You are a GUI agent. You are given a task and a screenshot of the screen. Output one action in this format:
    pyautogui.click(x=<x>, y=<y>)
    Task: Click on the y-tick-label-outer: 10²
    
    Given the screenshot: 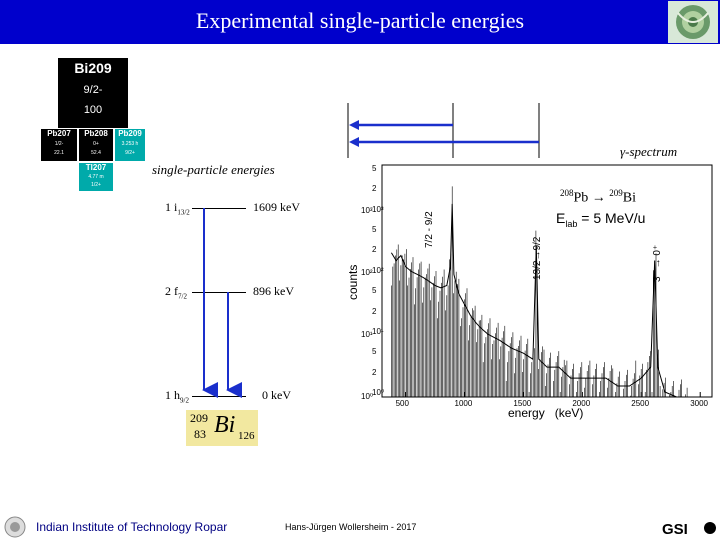 What is the action you would take?
    pyautogui.click(x=367, y=272)
    